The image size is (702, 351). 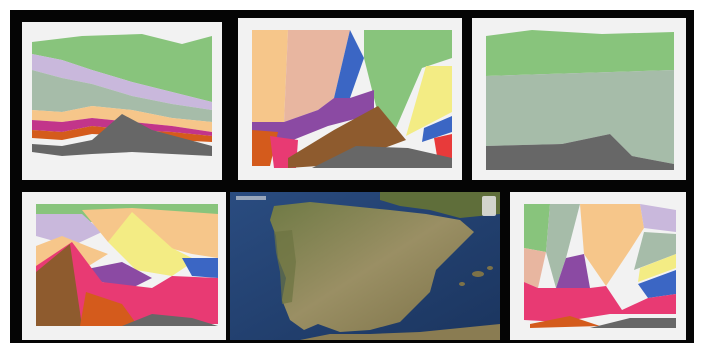 What do you see at coordinates (285, 267) in the screenshot?
I see `land-portugal` at bounding box center [285, 267].